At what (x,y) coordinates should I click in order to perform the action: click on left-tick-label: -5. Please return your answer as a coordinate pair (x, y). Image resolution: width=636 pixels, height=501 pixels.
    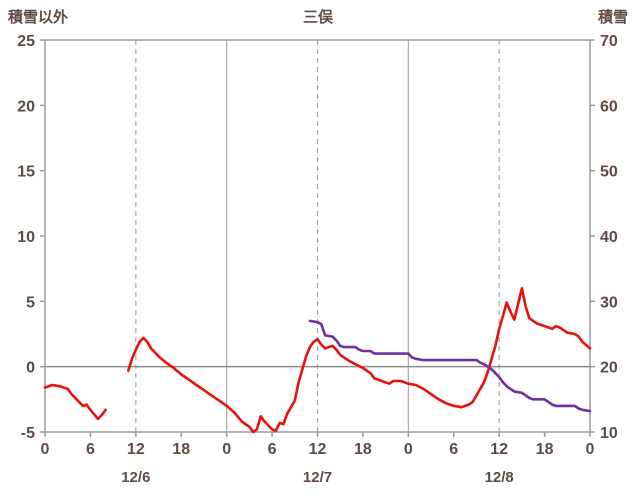
    Looking at the image, I should click on (28, 433).